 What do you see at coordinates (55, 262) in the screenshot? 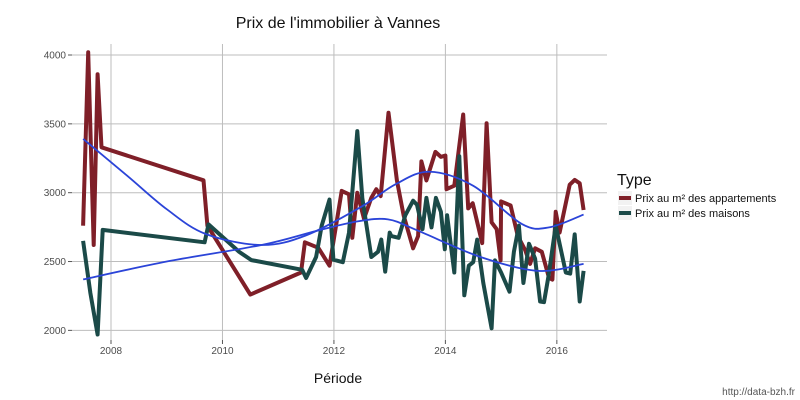
I see `y-tick-label: 2500` at bounding box center [55, 262].